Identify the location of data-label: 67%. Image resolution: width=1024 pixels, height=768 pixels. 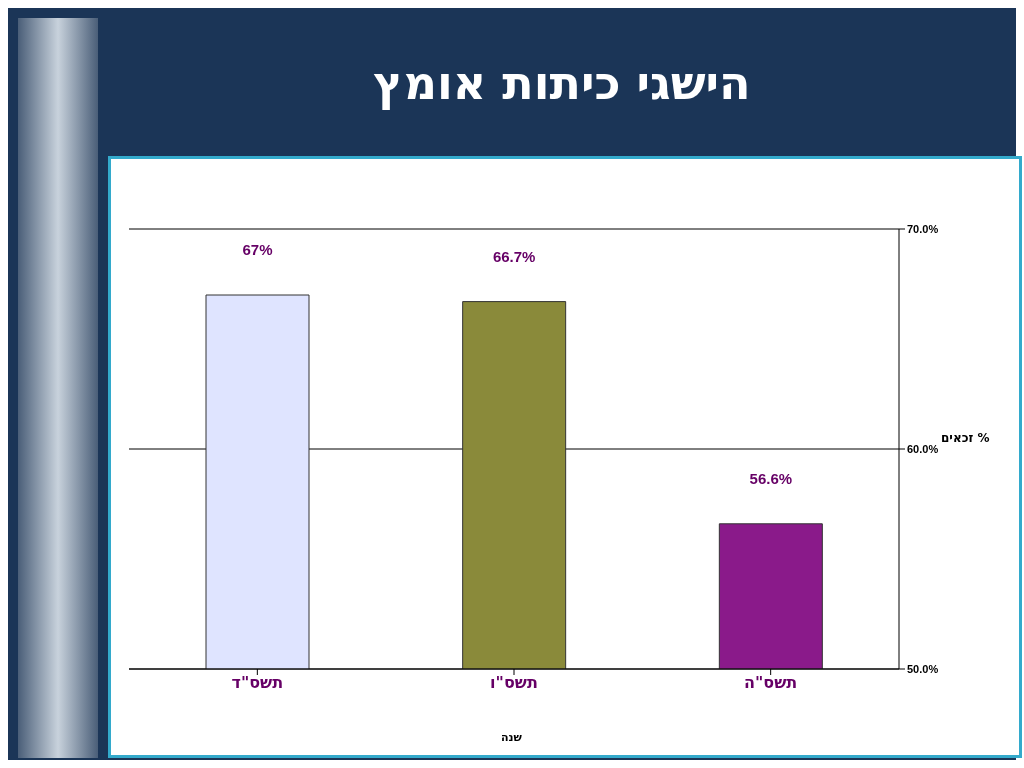
(257, 249).